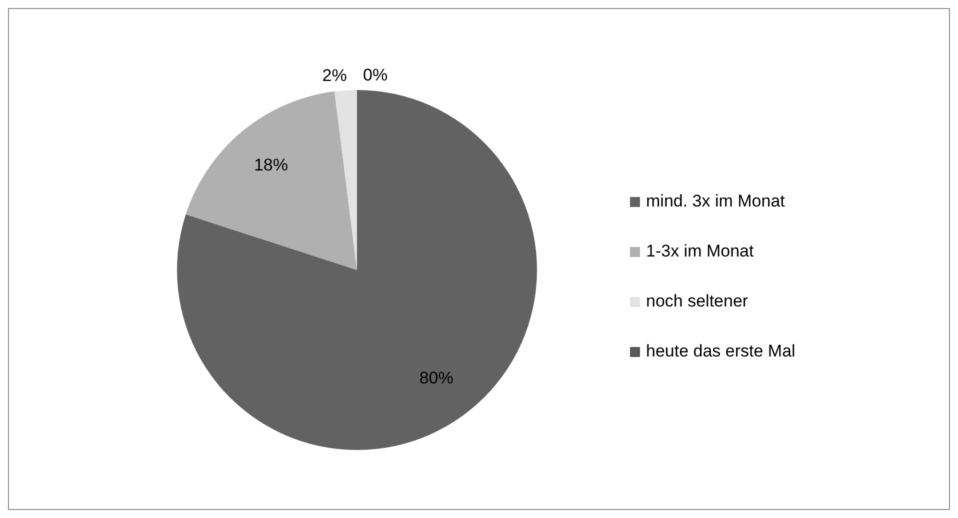 The width and height of the screenshot is (958, 518). What do you see at coordinates (700, 250) in the screenshot?
I see `legend-label: 1-3x im Monat` at bounding box center [700, 250].